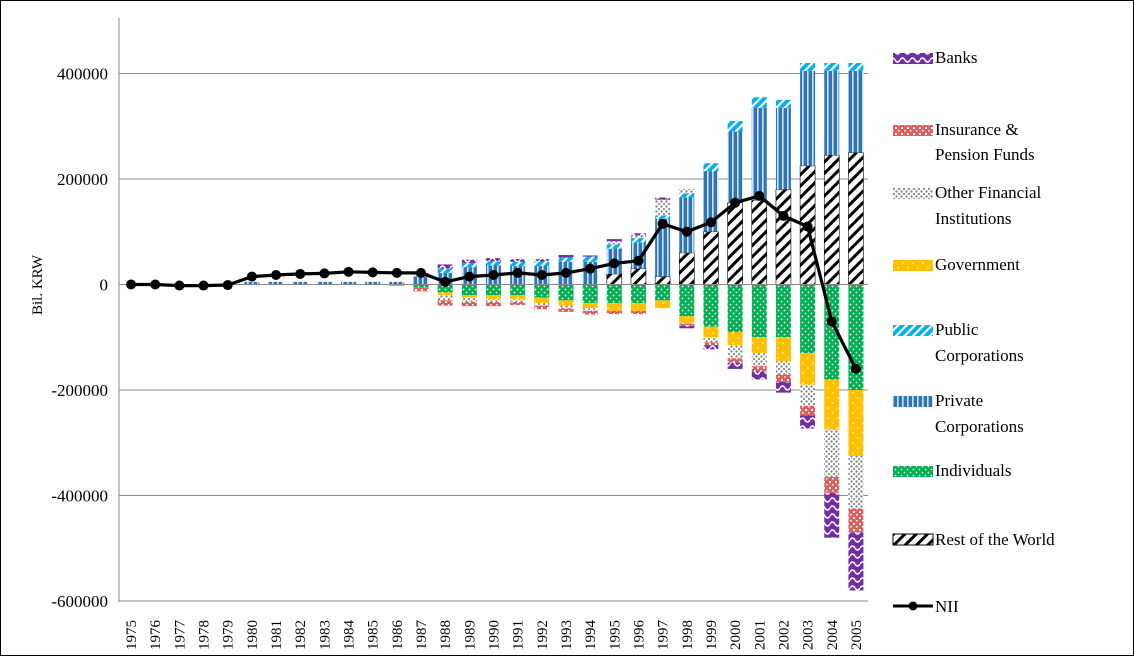 The image size is (1134, 661). I want to click on bar-rest-of-the-world-1998, so click(687, 268).